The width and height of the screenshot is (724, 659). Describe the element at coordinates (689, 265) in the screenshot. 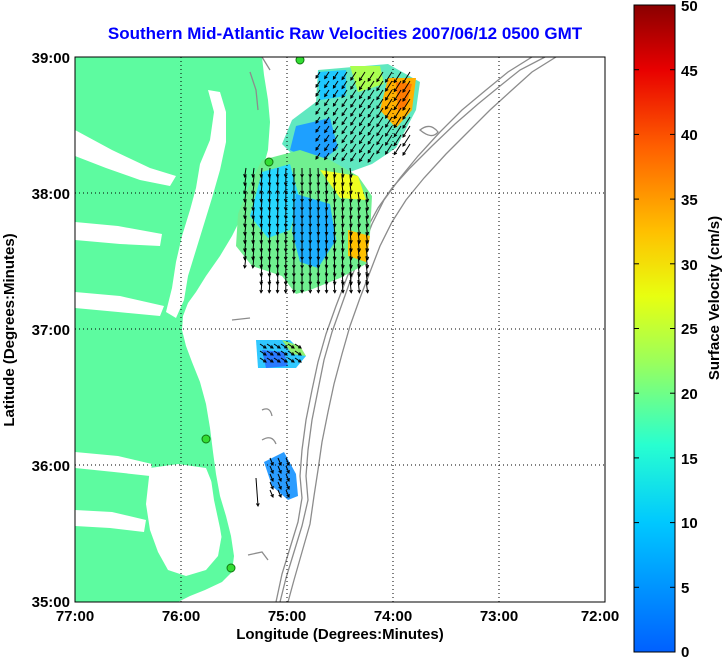

I see `colorbar-tick-label: 30` at that location.